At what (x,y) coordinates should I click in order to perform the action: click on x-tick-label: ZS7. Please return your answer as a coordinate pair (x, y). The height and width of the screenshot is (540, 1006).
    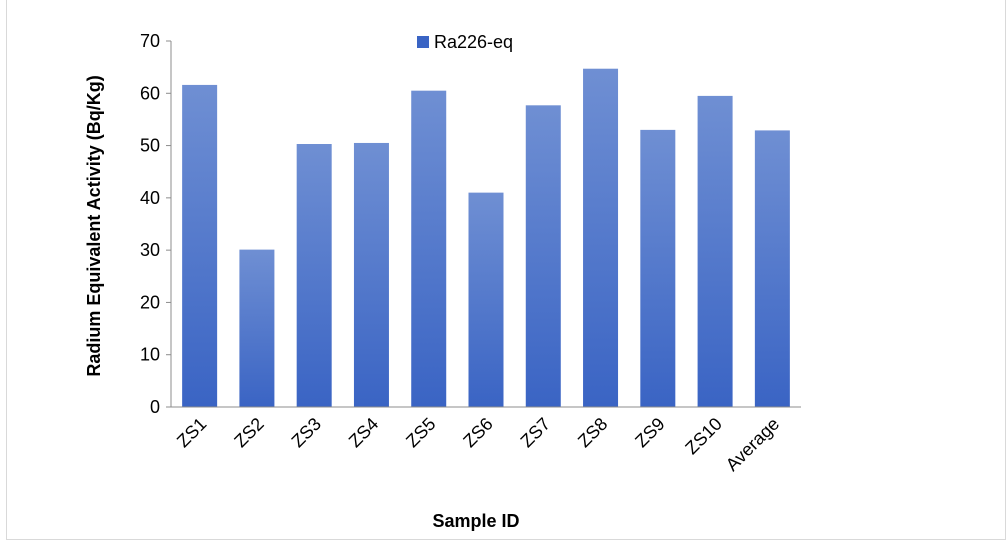
    Looking at the image, I should click on (535, 432).